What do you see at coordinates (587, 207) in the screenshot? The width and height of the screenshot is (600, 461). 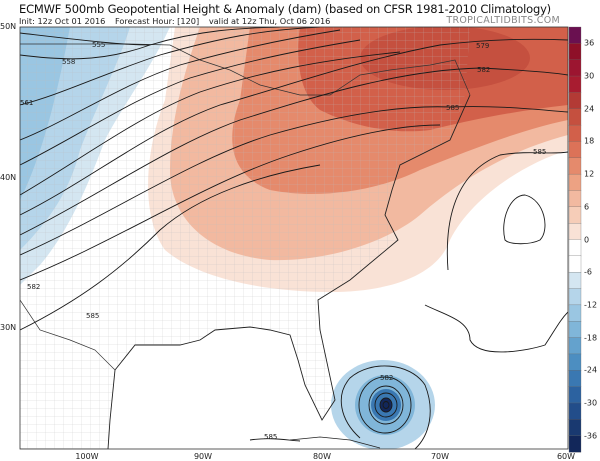 I see `colorbar-tick-label: 6` at bounding box center [587, 207].